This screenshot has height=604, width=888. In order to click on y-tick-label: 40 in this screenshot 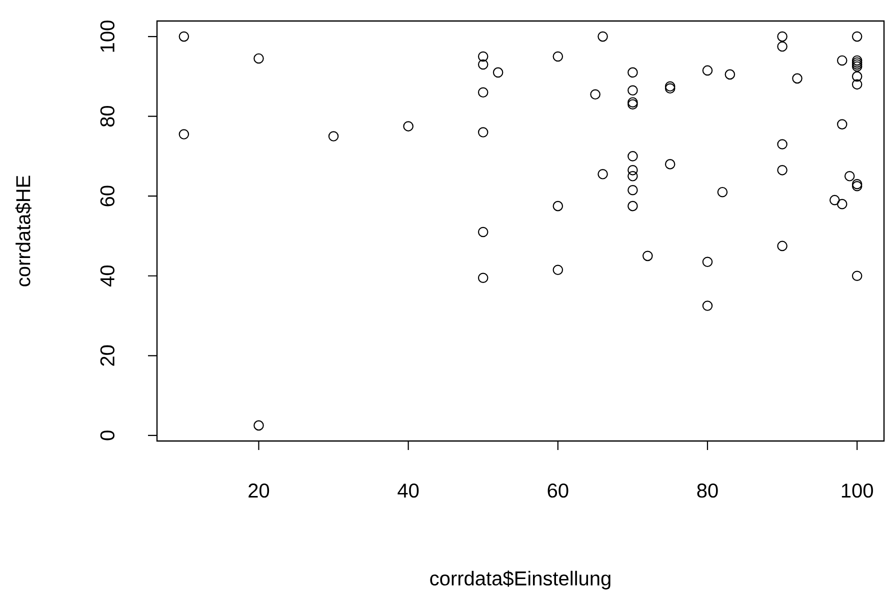, I will do `click(107, 276)`.